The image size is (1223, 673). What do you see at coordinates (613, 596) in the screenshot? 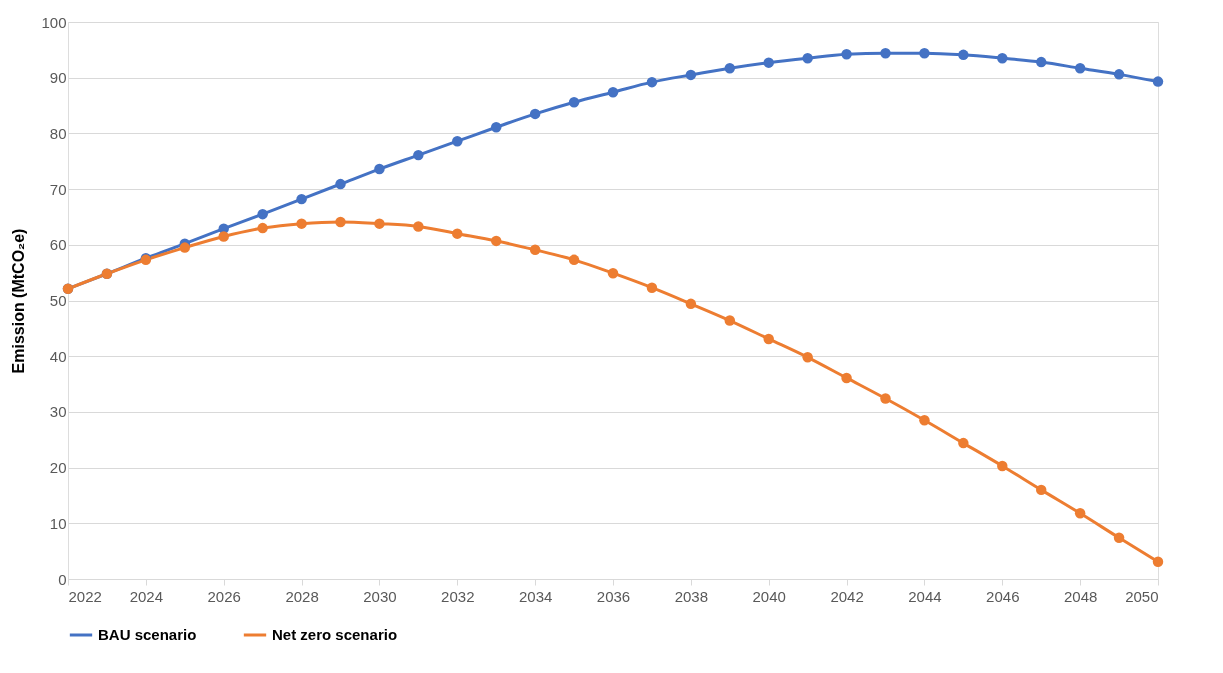
I see `x-tick-label: 2036` at bounding box center [613, 596].